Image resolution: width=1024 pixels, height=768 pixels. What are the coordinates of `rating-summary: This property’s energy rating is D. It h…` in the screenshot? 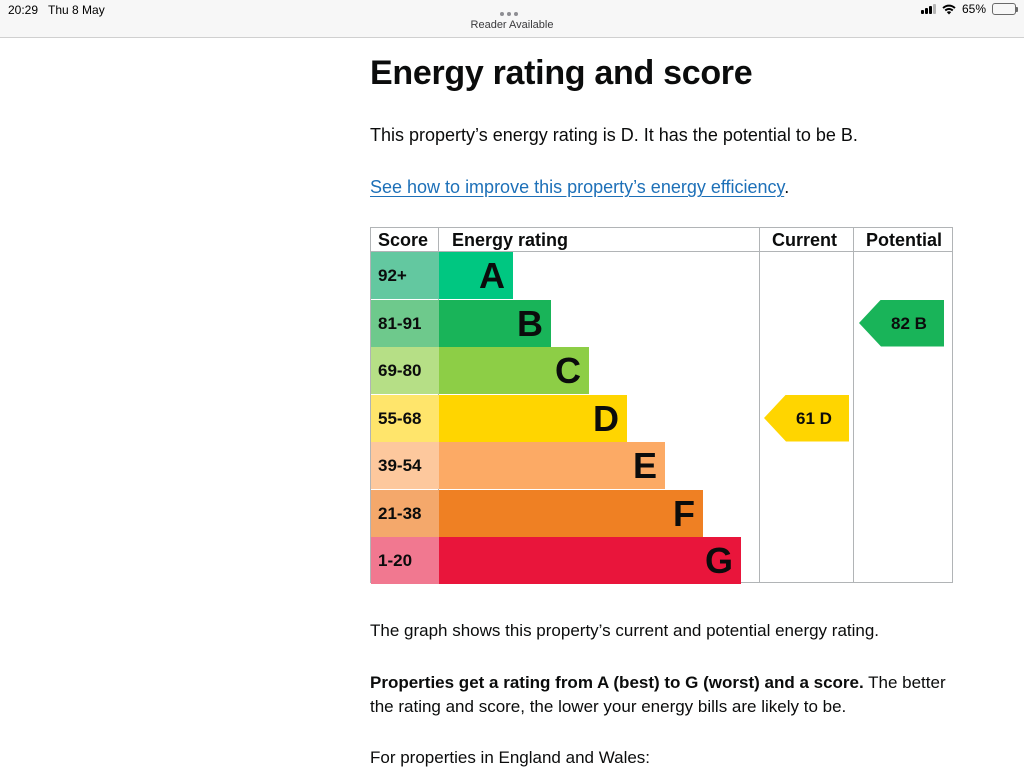 It's located at (614, 135).